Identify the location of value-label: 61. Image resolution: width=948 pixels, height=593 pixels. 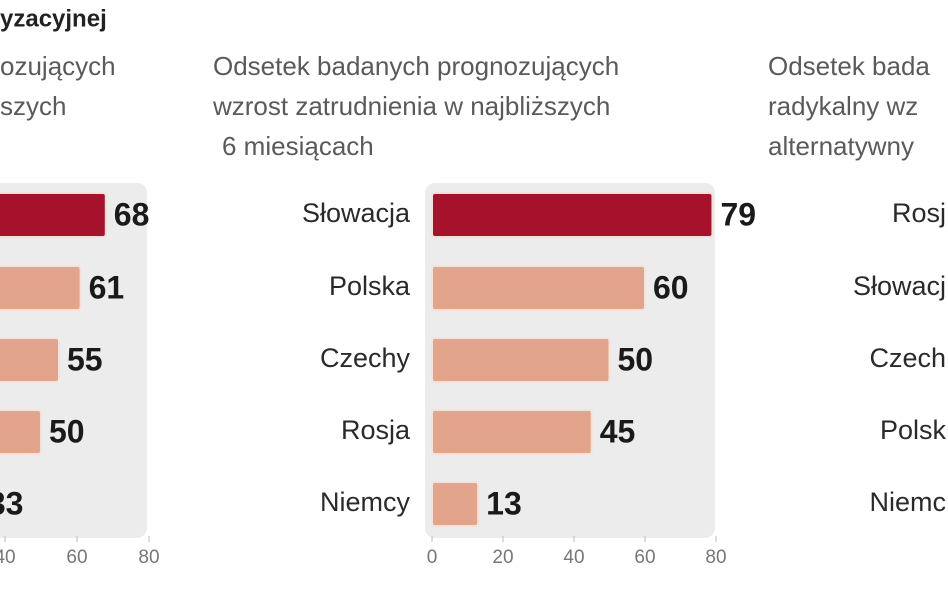
(107, 287).